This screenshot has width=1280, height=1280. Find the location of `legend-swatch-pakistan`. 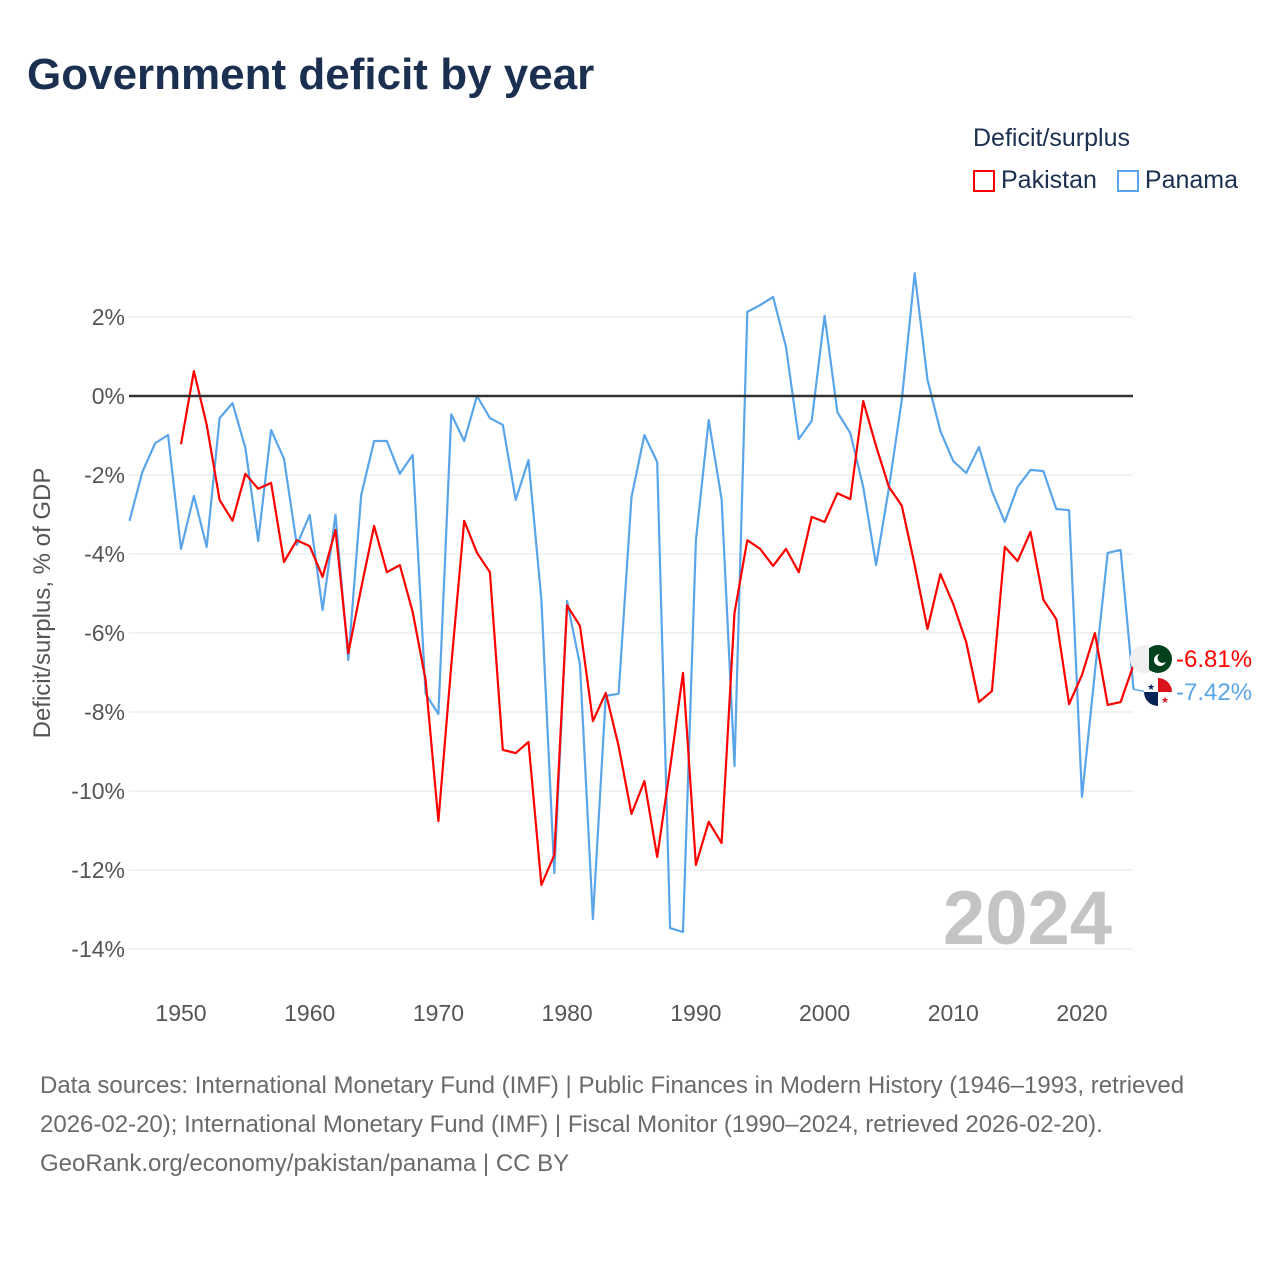

legend-swatch-pakistan is located at coordinates (984, 180).